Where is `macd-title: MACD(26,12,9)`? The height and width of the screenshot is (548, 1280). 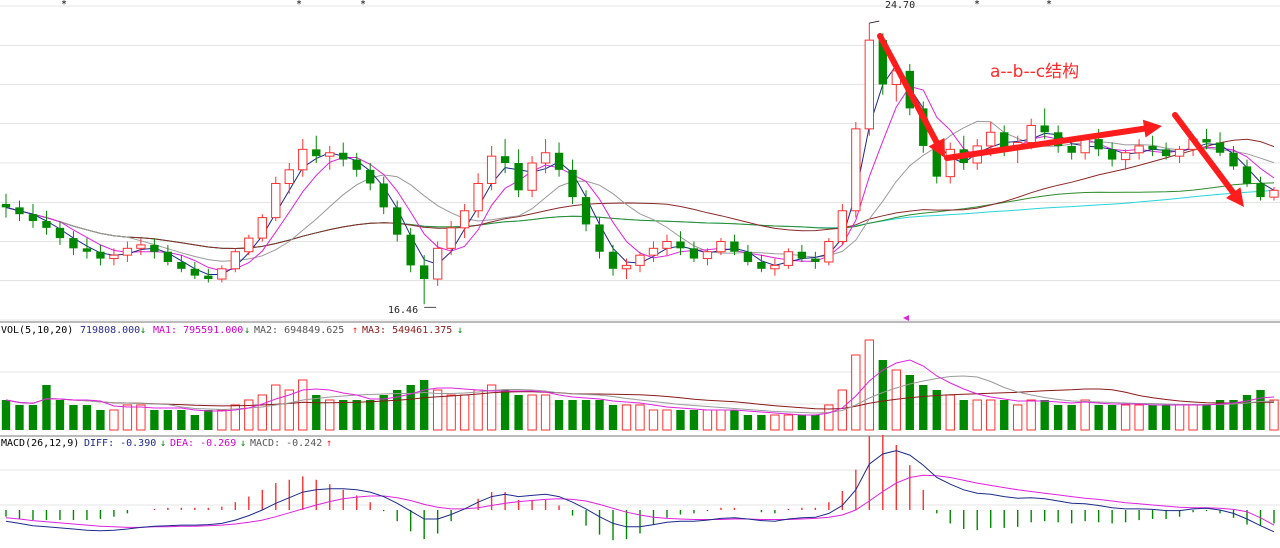 macd-title: MACD(26,12,9) is located at coordinates (40, 443).